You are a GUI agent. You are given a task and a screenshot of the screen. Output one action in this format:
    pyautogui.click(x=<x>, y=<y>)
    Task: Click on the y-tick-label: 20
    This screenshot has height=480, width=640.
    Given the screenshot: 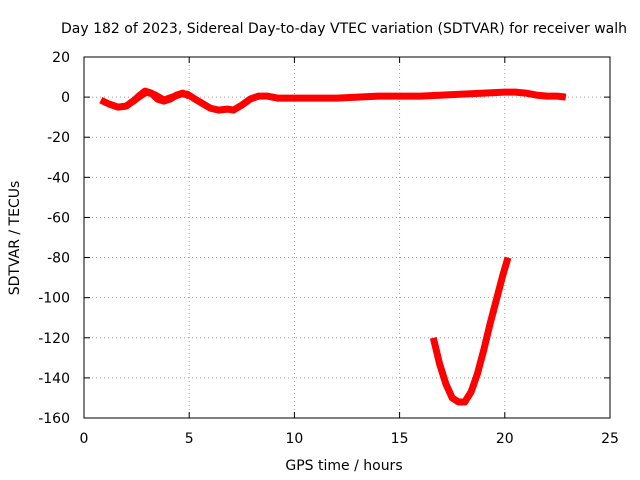 What is the action you would take?
    pyautogui.click(x=61, y=58)
    